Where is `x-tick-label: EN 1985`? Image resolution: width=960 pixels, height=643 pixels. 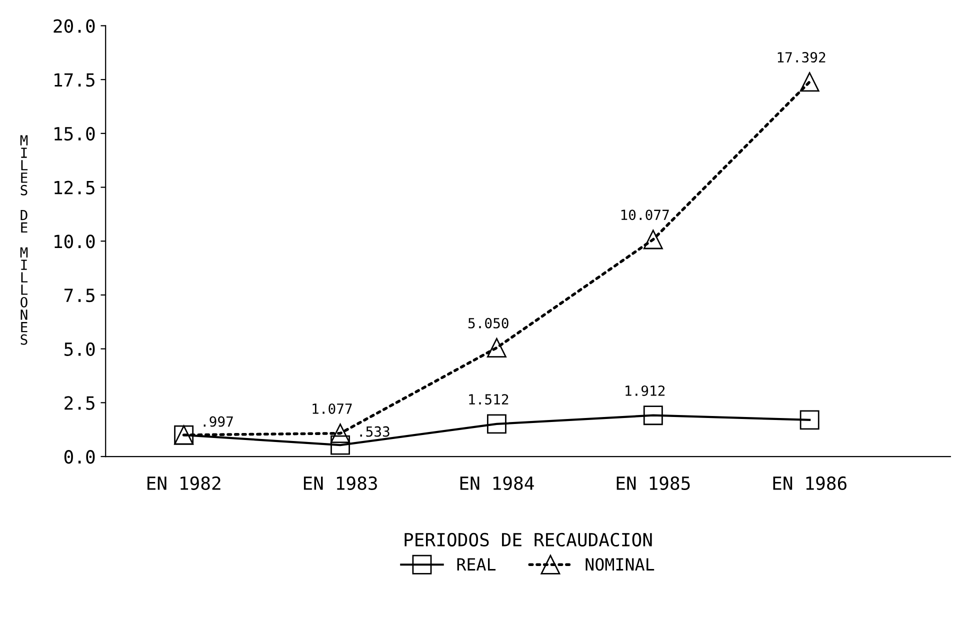 x-tick-label: EN 1985 is located at coordinates (653, 483).